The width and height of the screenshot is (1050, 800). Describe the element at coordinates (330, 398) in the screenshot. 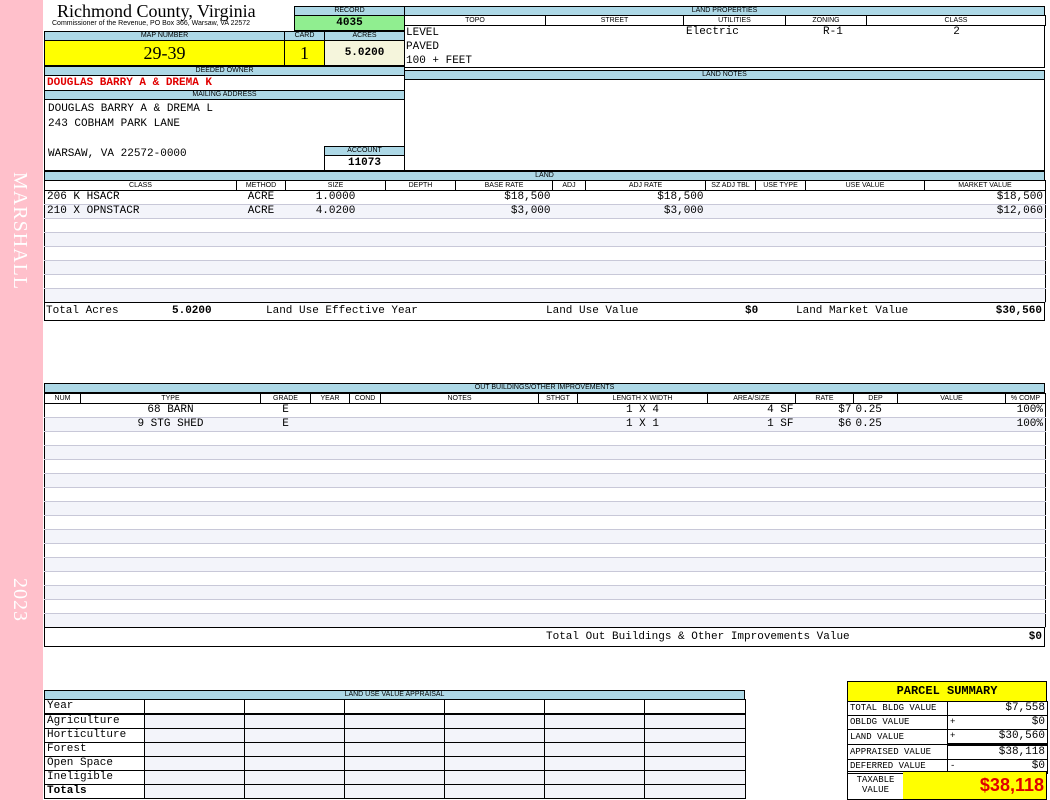

I see `column-header: YEAR` at that location.